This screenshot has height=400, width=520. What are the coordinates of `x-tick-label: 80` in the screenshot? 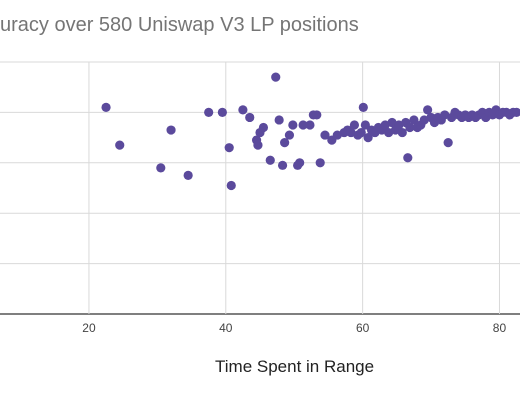 It's located at (500, 328).